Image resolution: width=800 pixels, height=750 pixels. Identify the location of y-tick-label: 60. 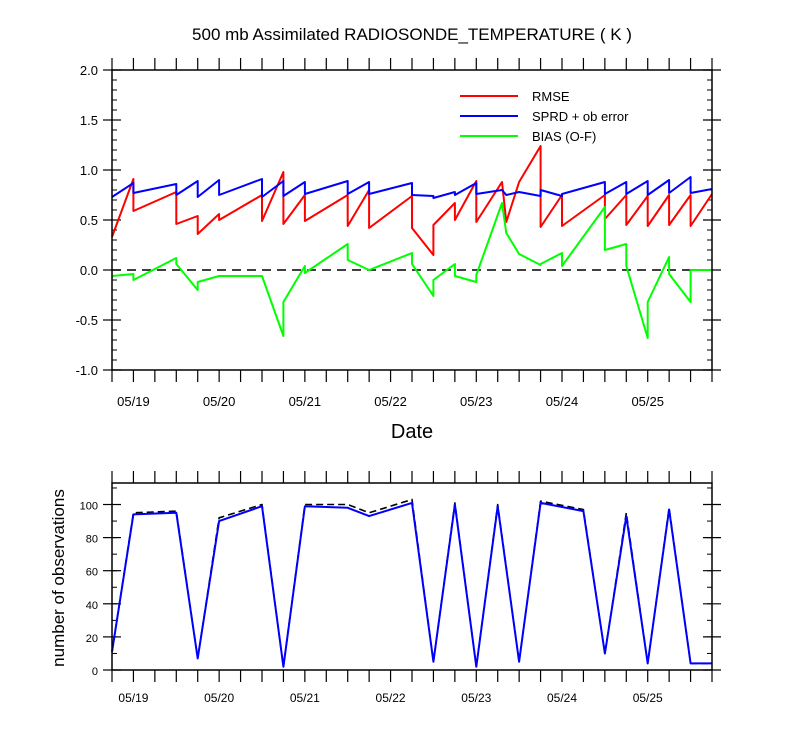
(92, 573).